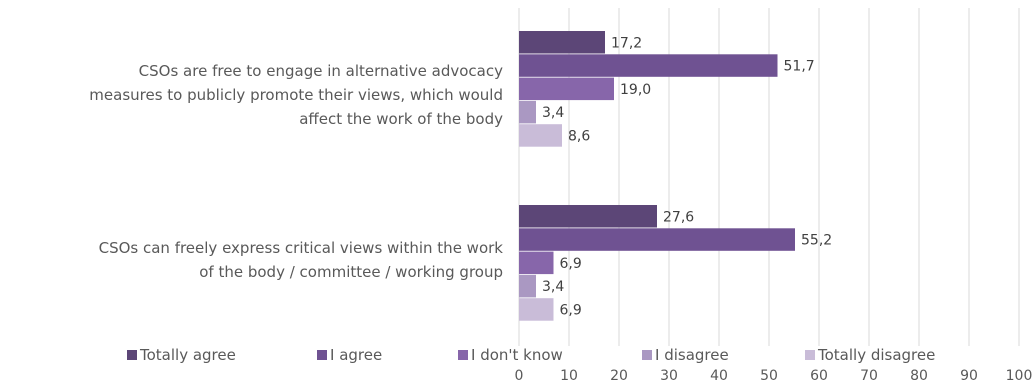 The image size is (1034, 385). Describe the element at coordinates (1019, 376) in the screenshot. I see `x-tick-label: 100` at that location.